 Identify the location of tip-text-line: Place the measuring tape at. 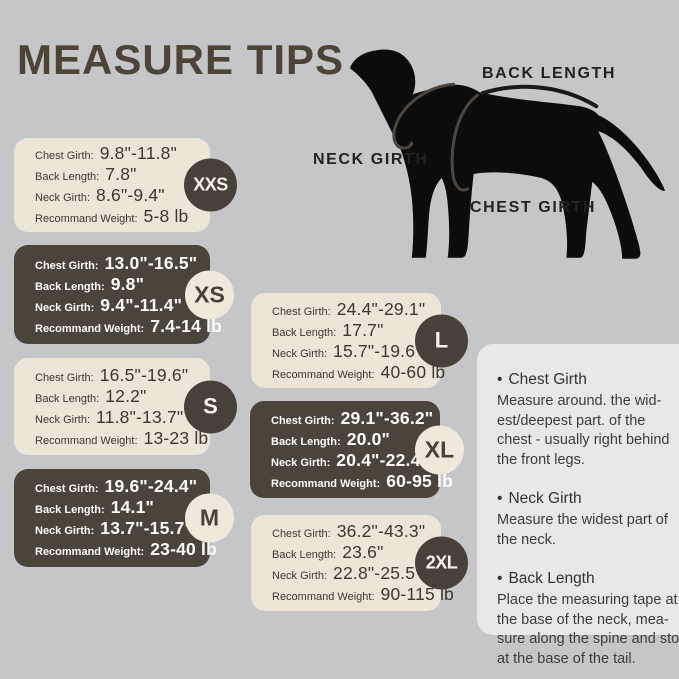
(587, 600).